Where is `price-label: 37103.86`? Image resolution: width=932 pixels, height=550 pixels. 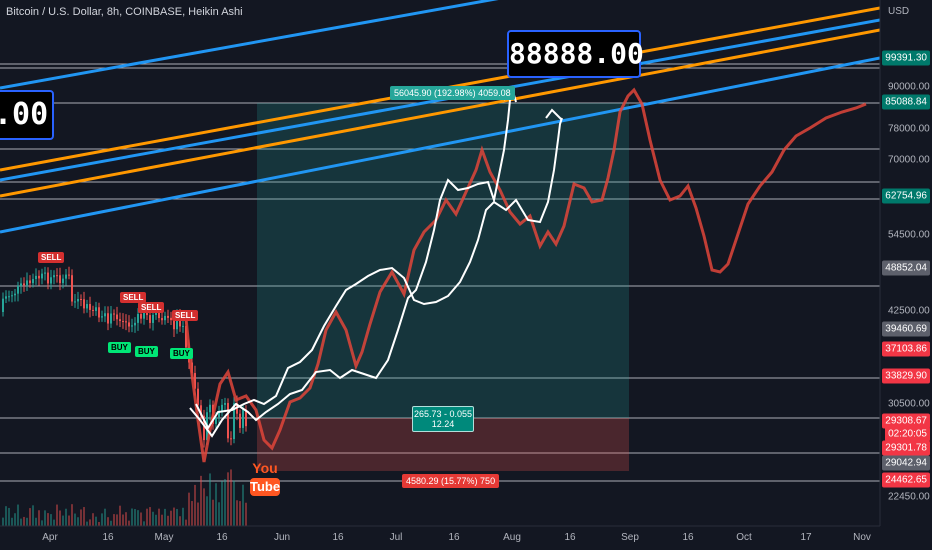 price-label: 37103.86 is located at coordinates (906, 349).